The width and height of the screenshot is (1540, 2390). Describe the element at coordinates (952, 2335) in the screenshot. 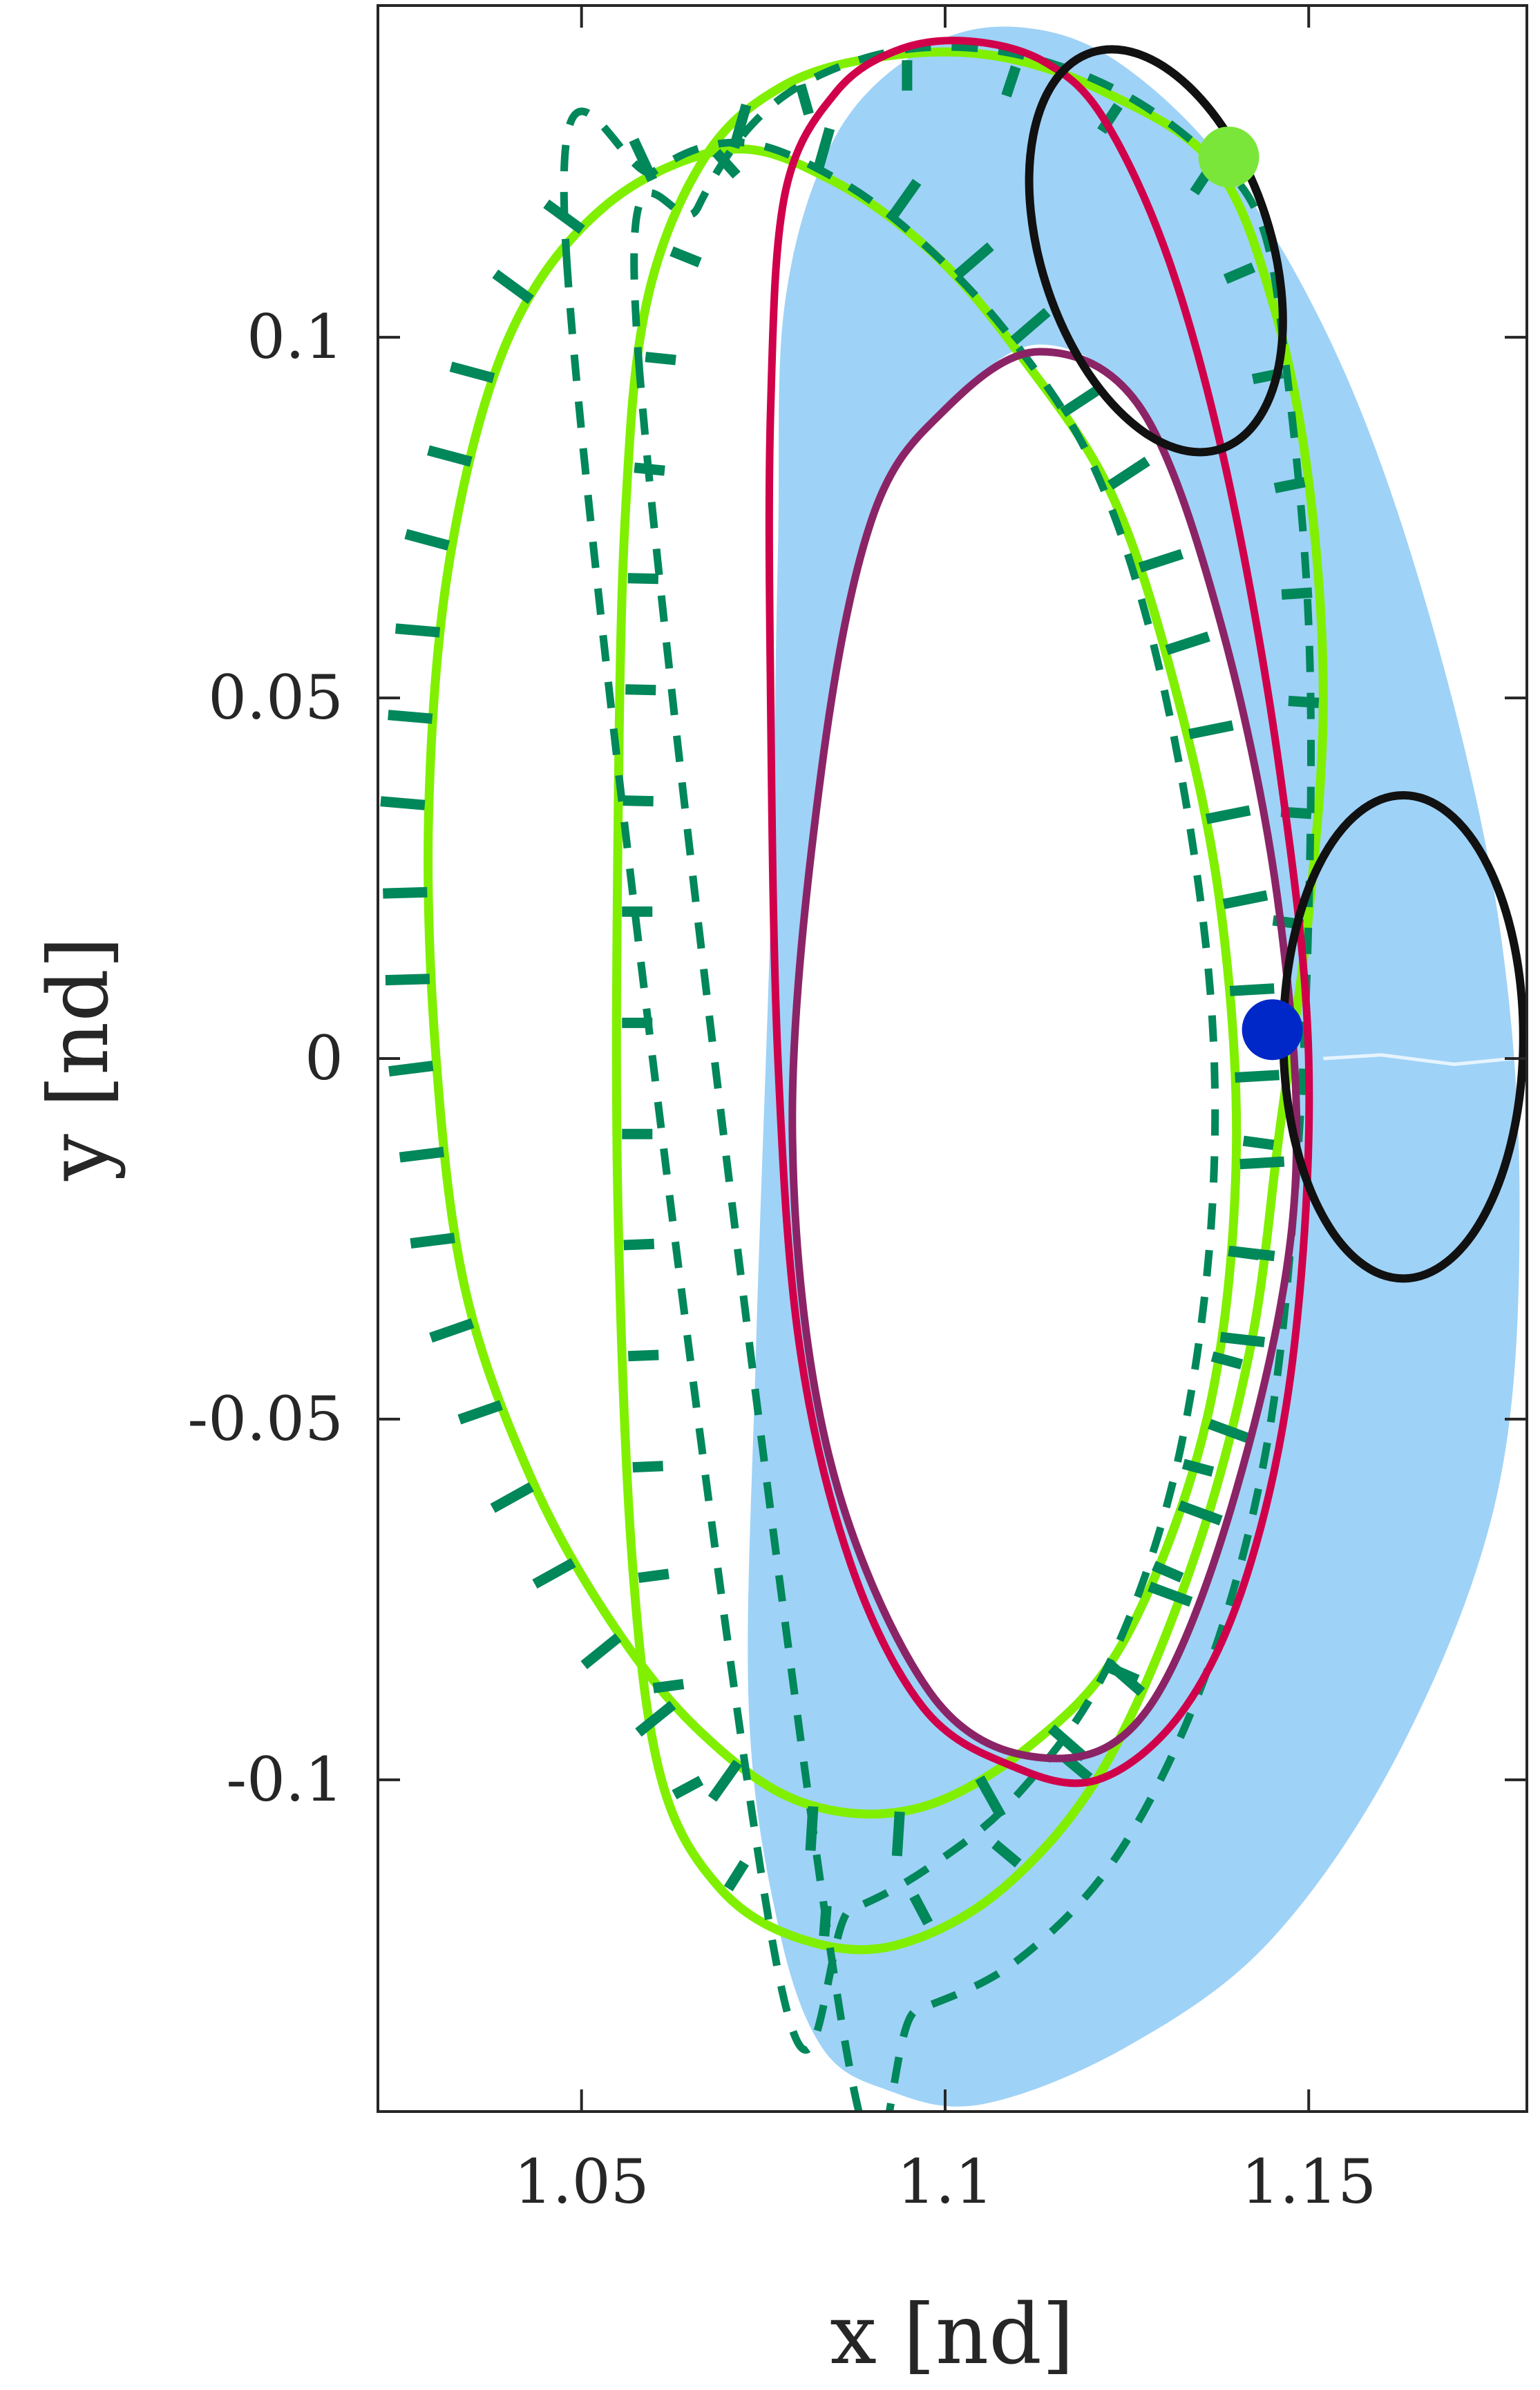

I see `x-axis-label: x [nd]` at that location.